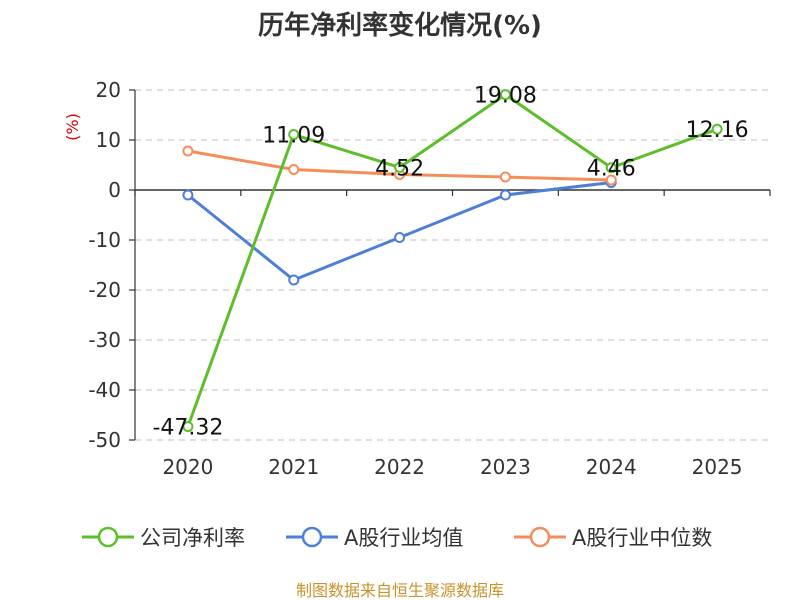  What do you see at coordinates (108, 90) in the screenshot?
I see `y-tick-label: 20` at bounding box center [108, 90].